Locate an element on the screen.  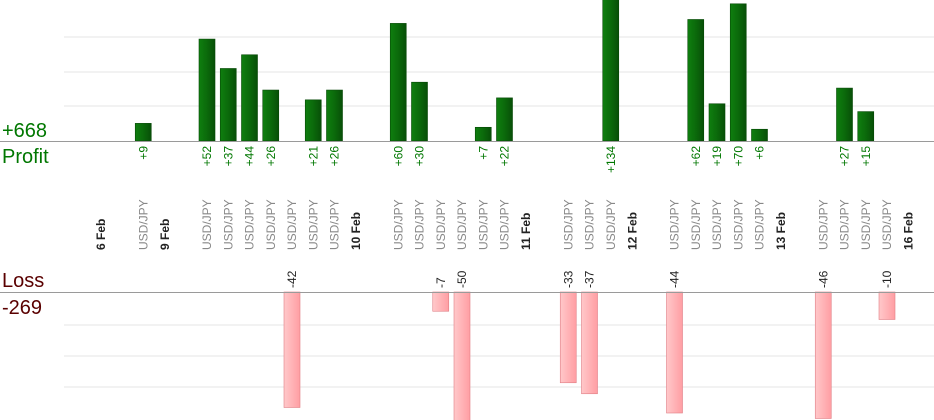
profit-value-label: +62 is located at coordinates (696, 156).